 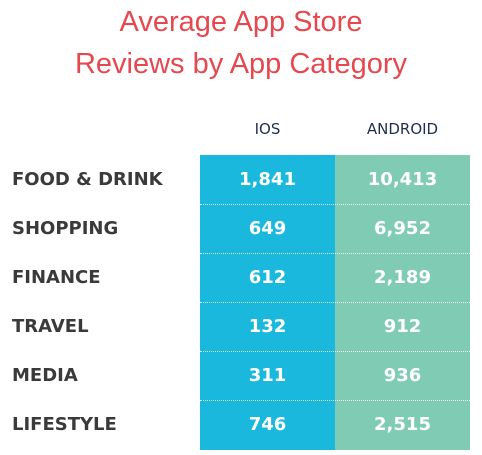 What do you see at coordinates (241, 22) in the screenshot?
I see `title: Average App Store` at bounding box center [241, 22].